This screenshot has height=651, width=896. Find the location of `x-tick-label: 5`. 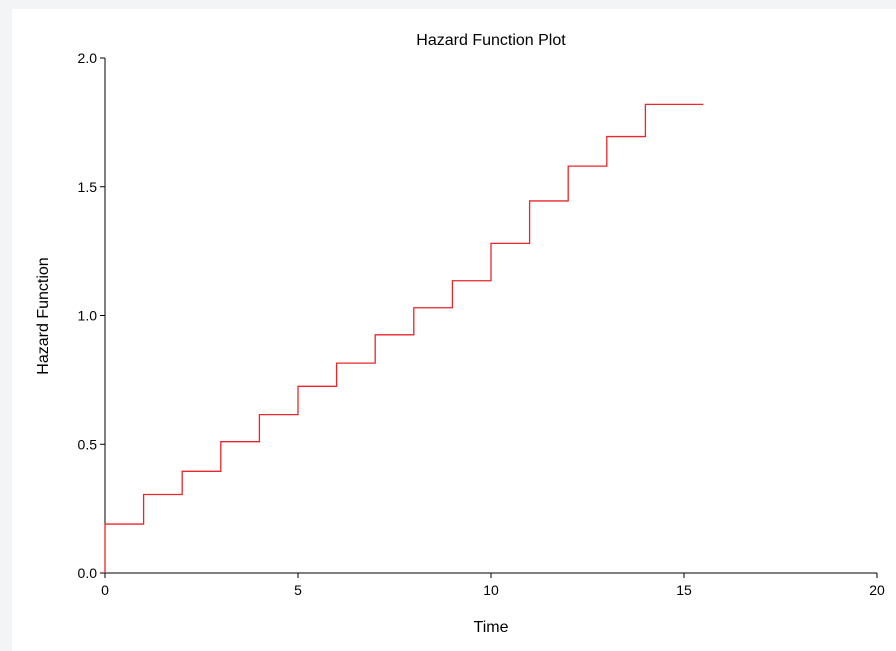

x-tick-label: 5 is located at coordinates (298, 590).